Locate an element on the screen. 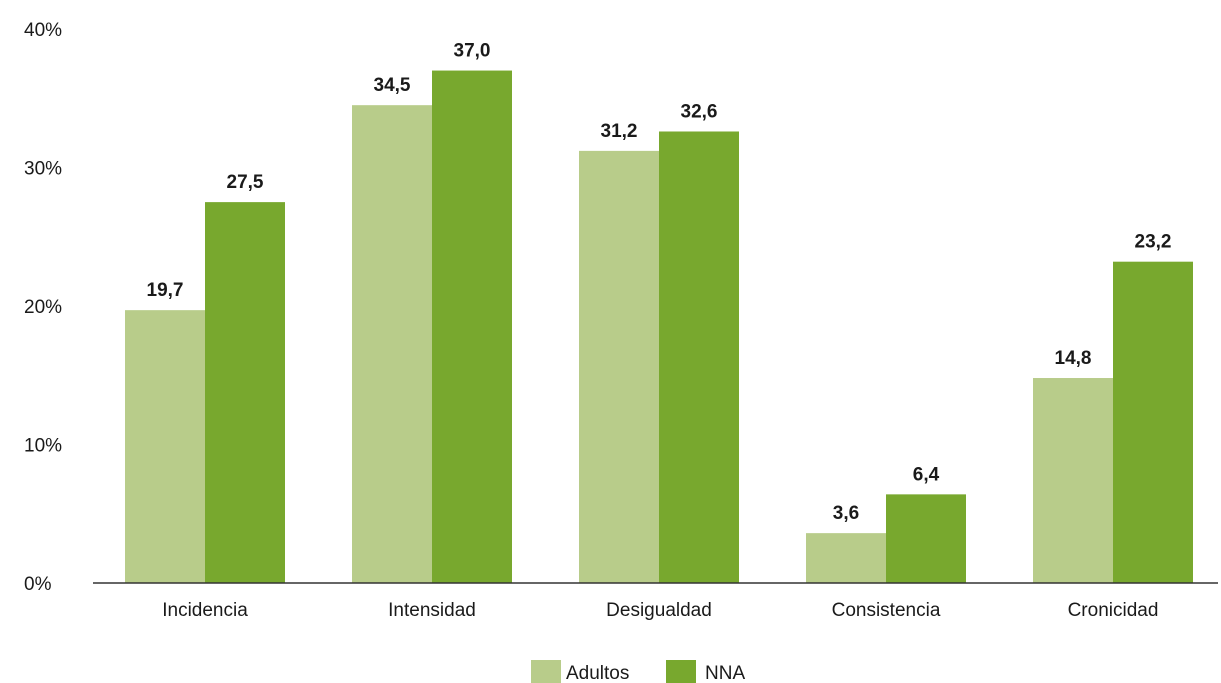  legend: Adultos NNA is located at coordinates (638, 671).